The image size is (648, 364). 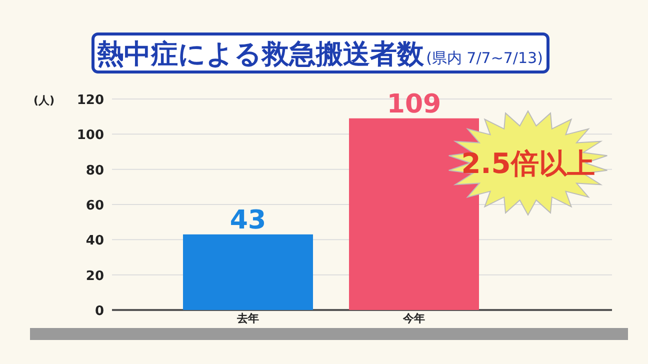 I want to click on annotation: 2.5倍以上, so click(x=528, y=163).